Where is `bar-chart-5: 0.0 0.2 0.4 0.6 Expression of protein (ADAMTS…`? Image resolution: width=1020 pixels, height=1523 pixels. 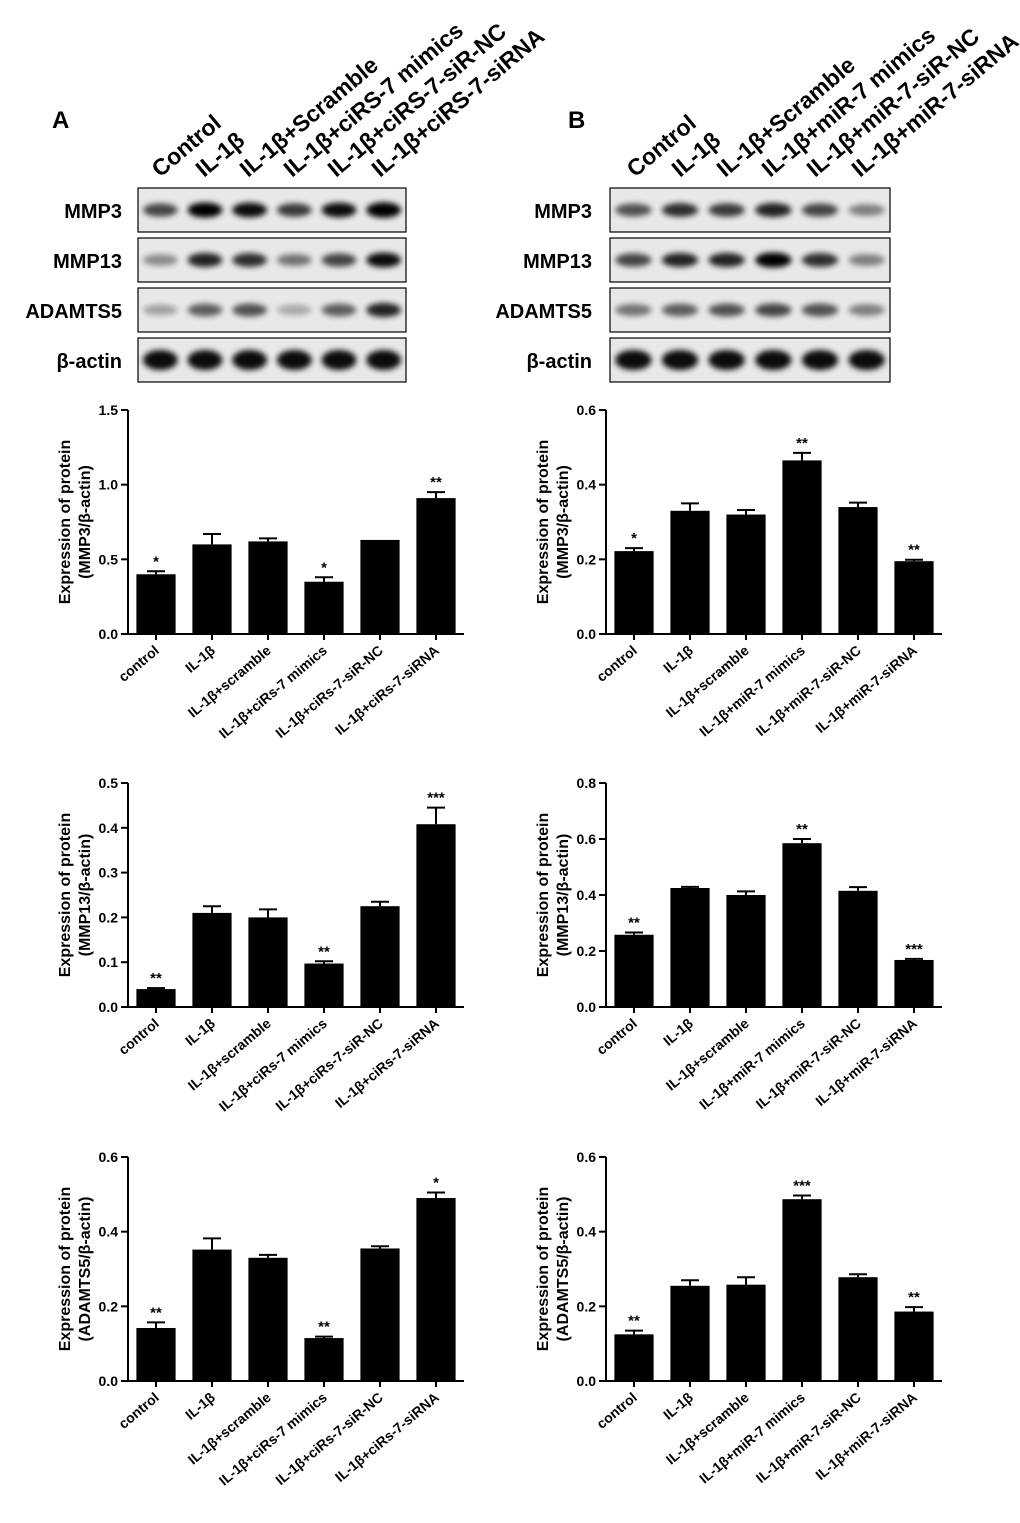 bar-chart-5: 0.0 0.2 0.4 0.6 Expression of protein (ADAMTS… is located at coordinates (260, 1319).